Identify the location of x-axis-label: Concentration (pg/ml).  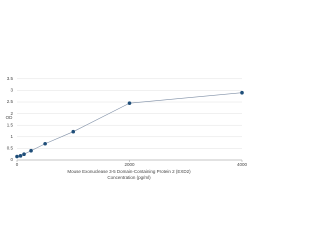
(129, 177).